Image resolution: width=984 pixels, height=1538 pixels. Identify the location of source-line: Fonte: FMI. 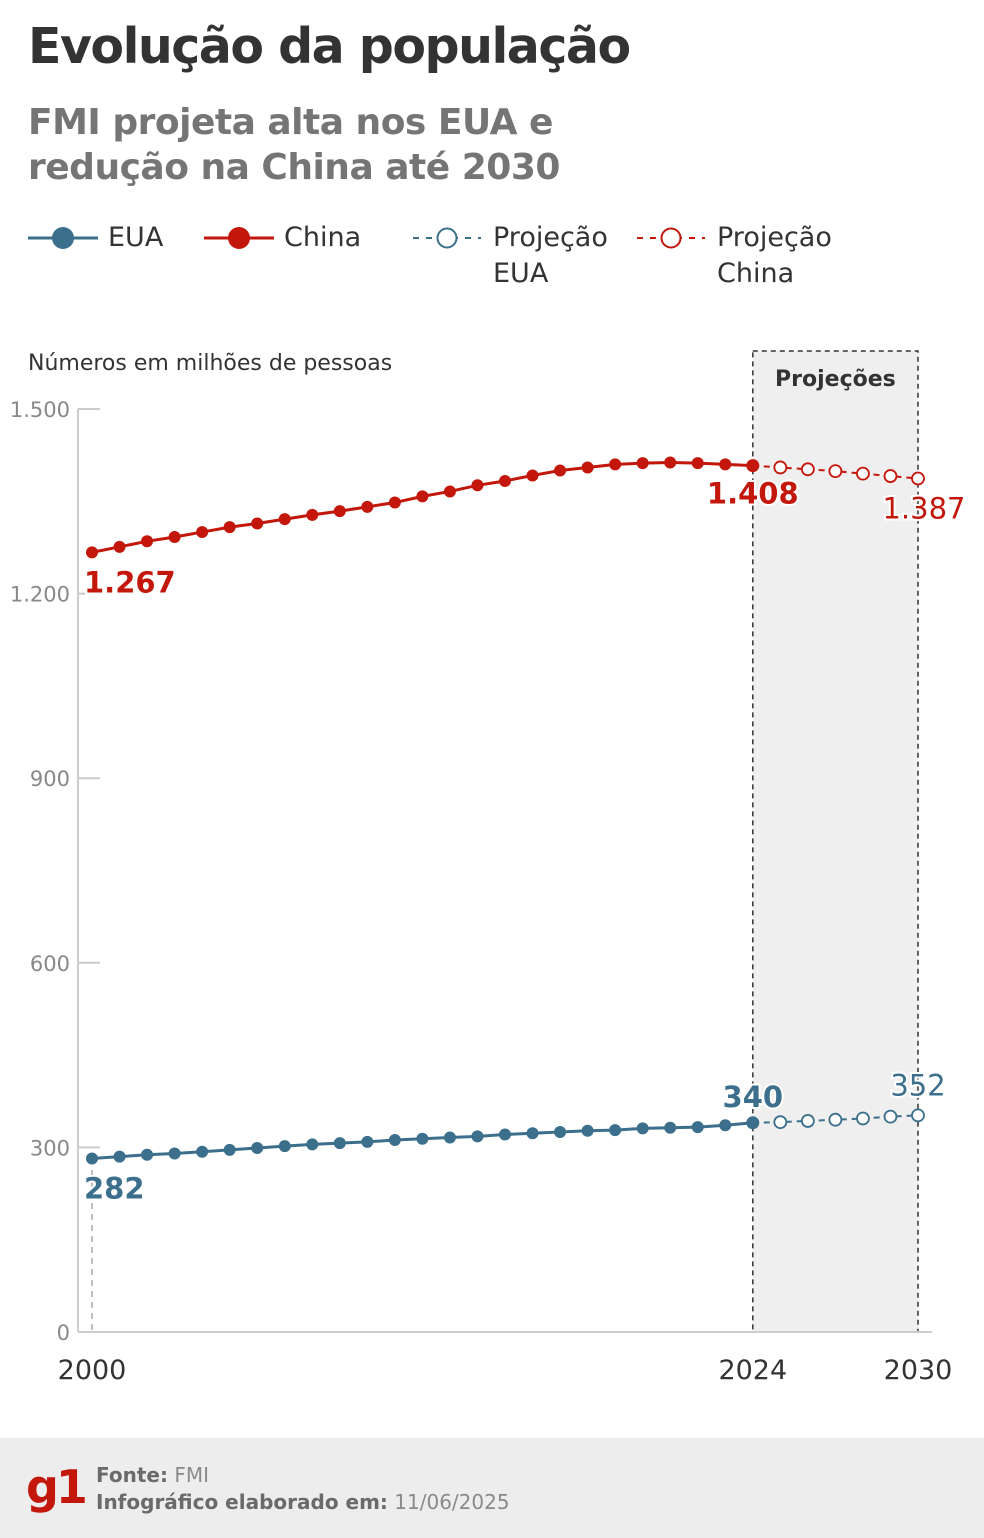
(152, 1475).